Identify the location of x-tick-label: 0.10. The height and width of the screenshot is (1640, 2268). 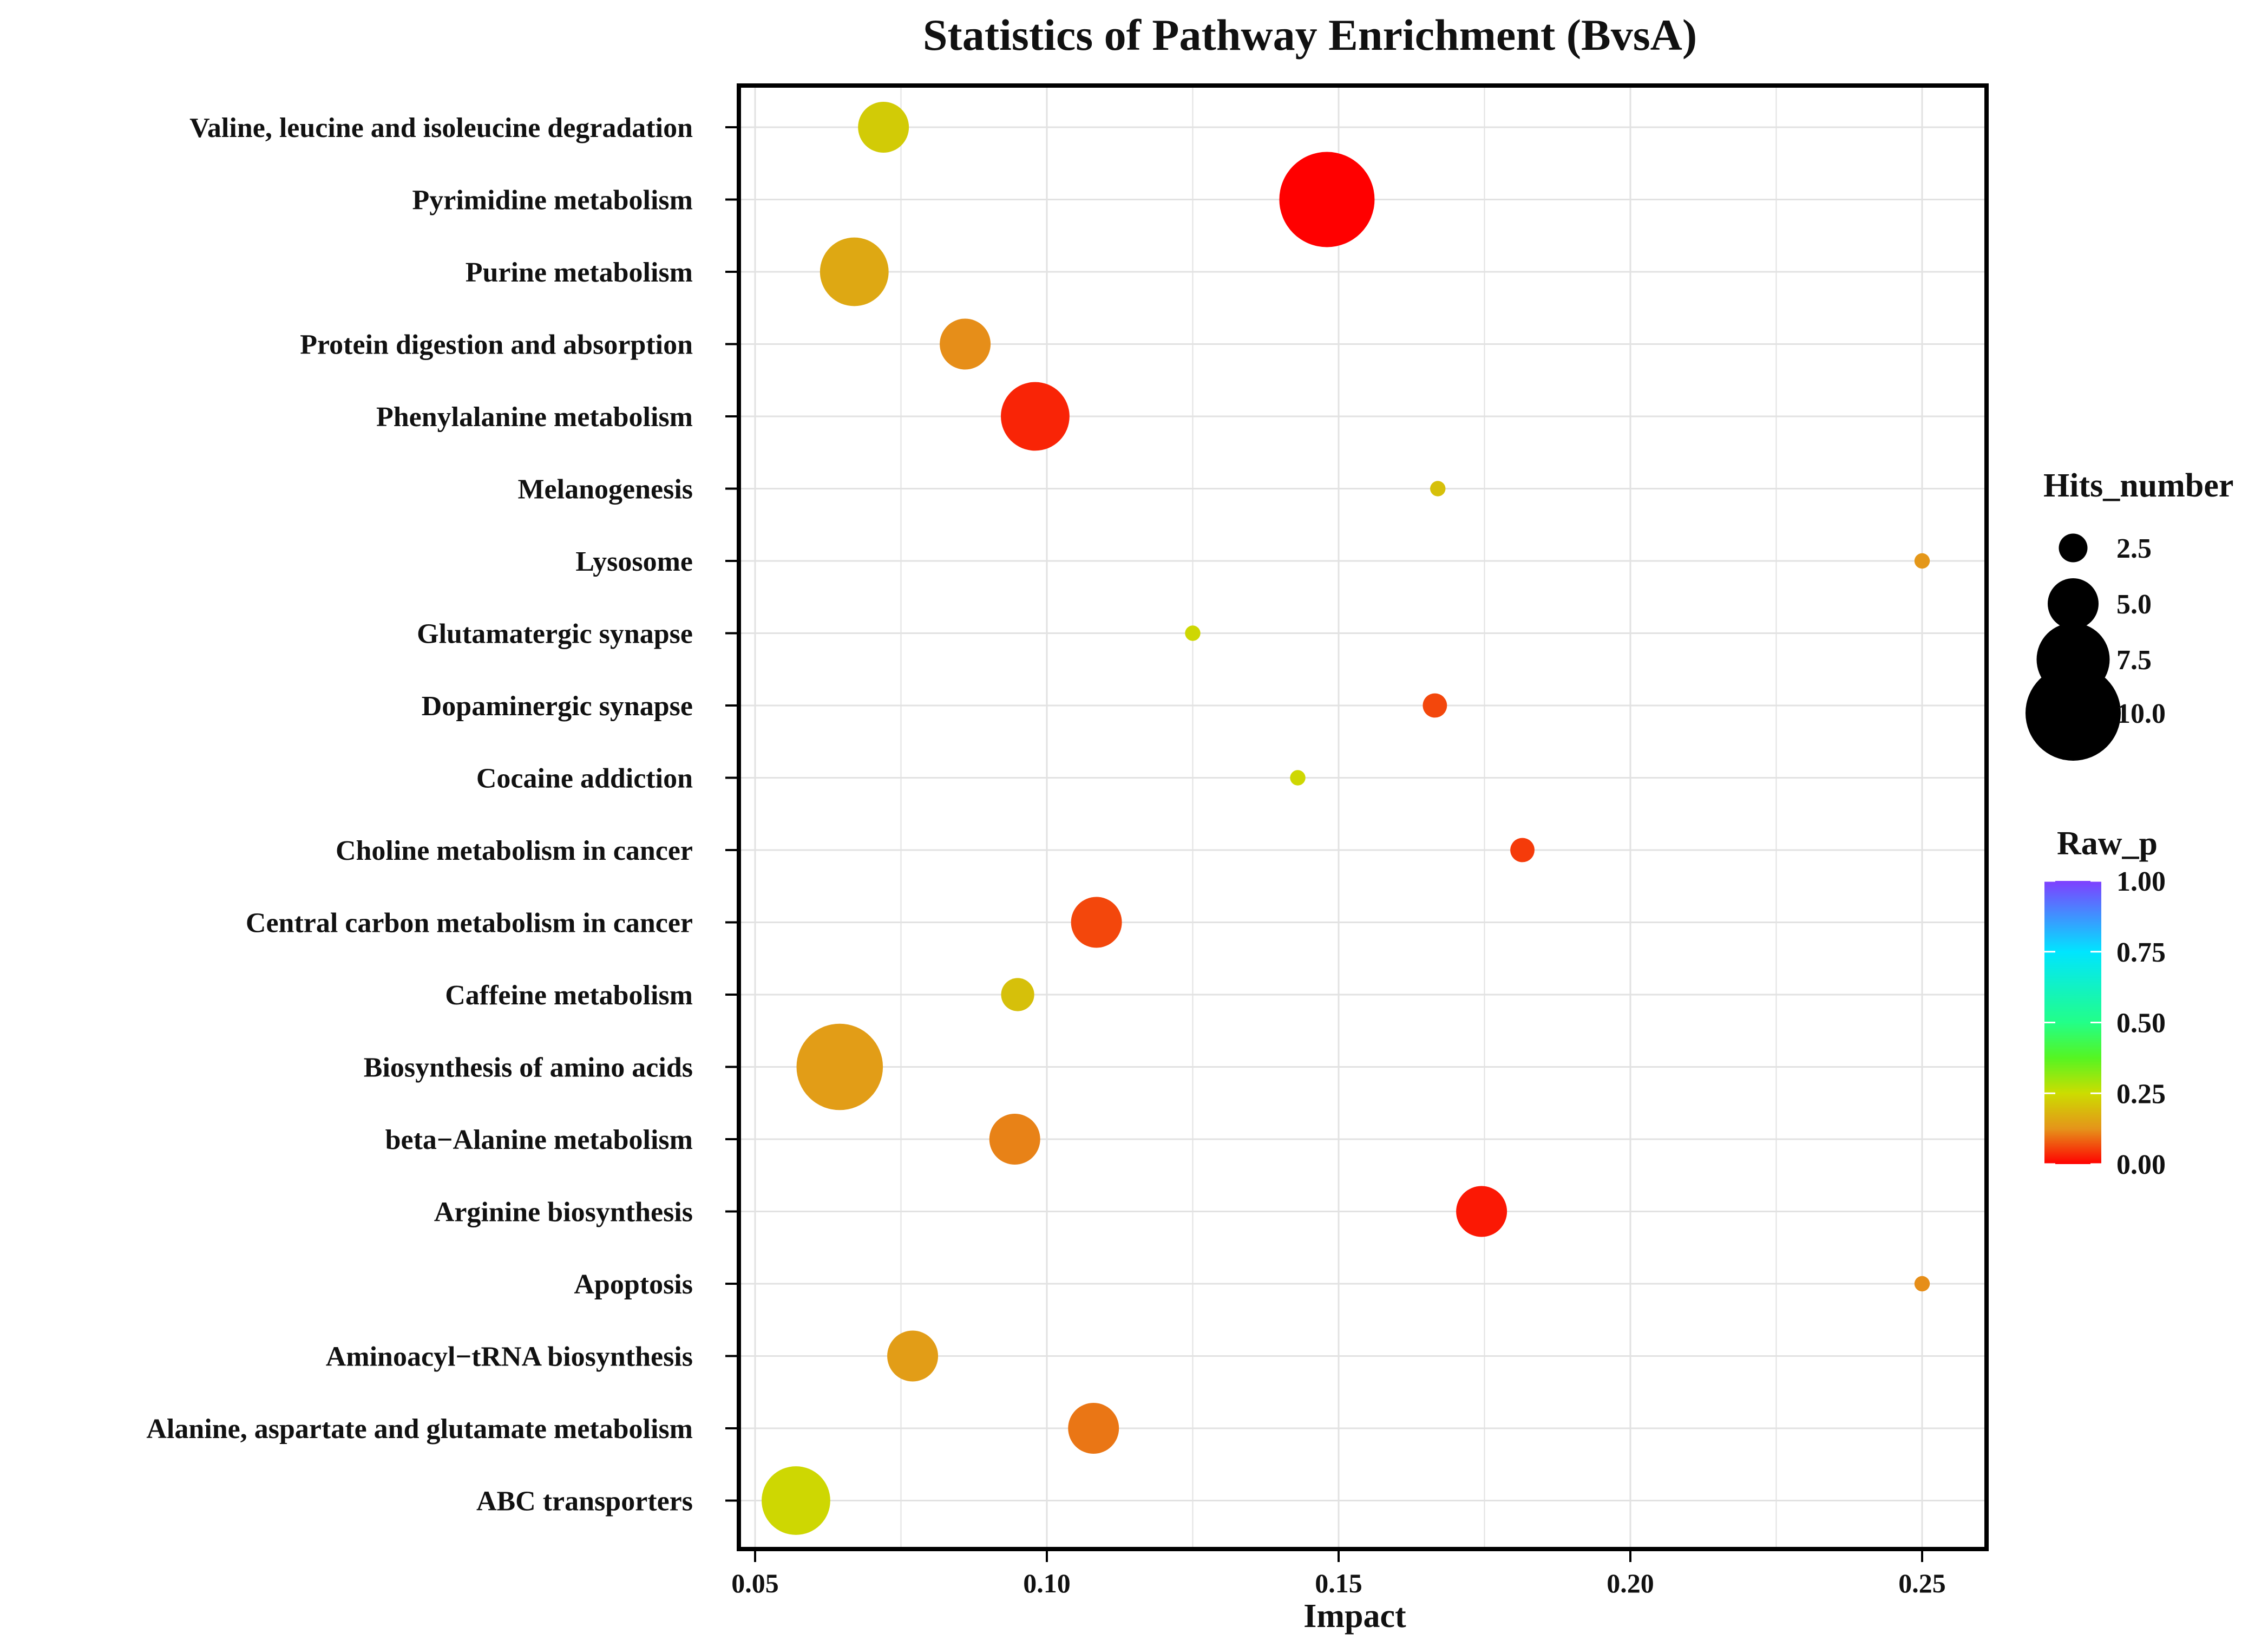
(1047, 1583).